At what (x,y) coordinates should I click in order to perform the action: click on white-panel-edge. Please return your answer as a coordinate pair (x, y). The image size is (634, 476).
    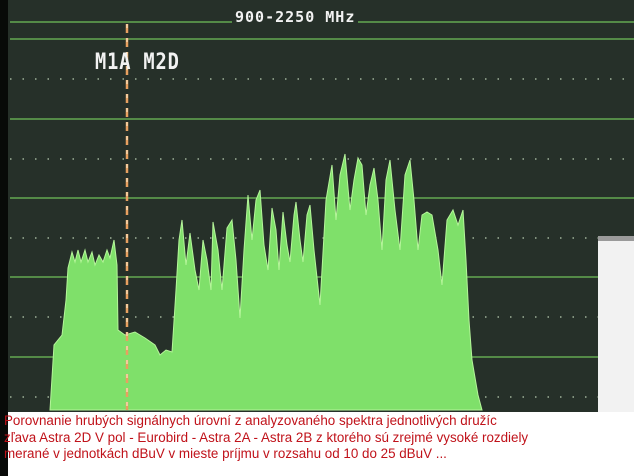
    Looking at the image, I should click on (616, 238).